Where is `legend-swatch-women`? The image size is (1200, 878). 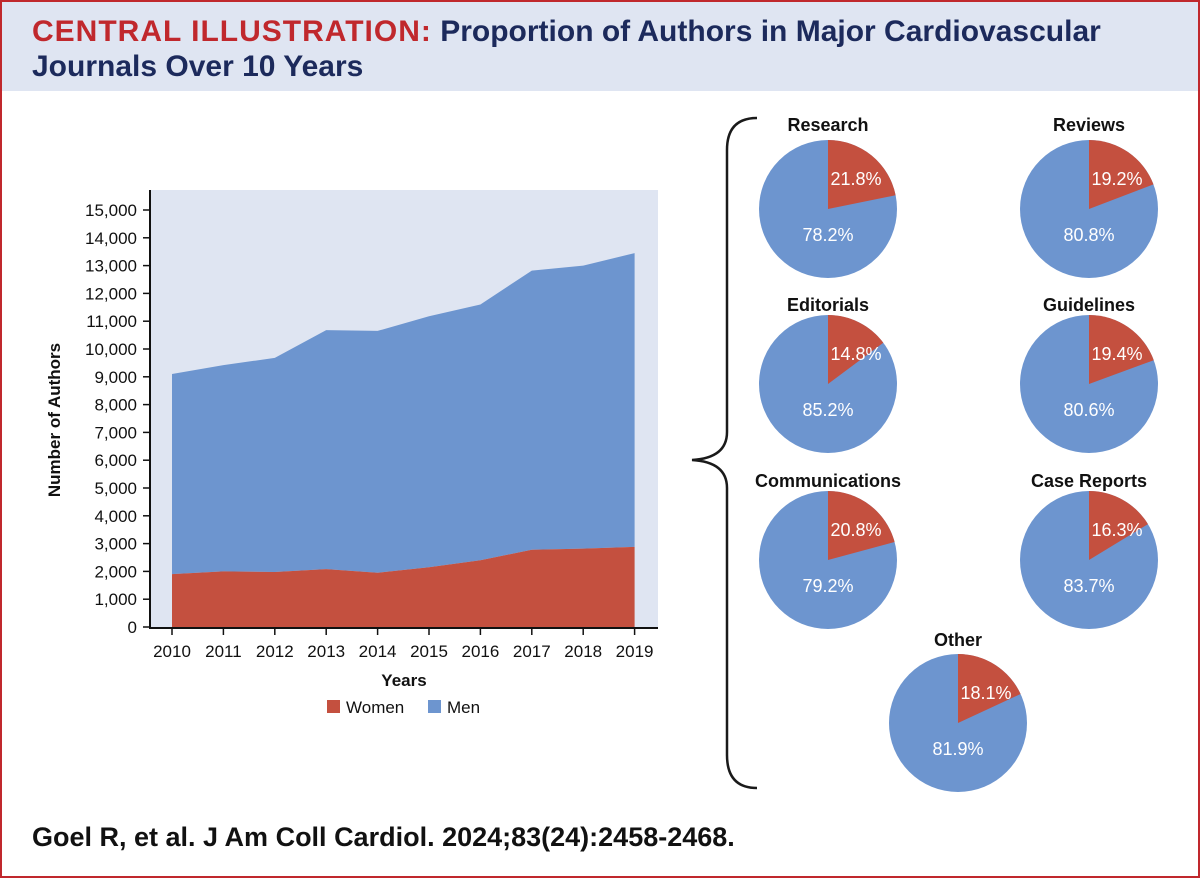 legend-swatch-women is located at coordinates (333, 706).